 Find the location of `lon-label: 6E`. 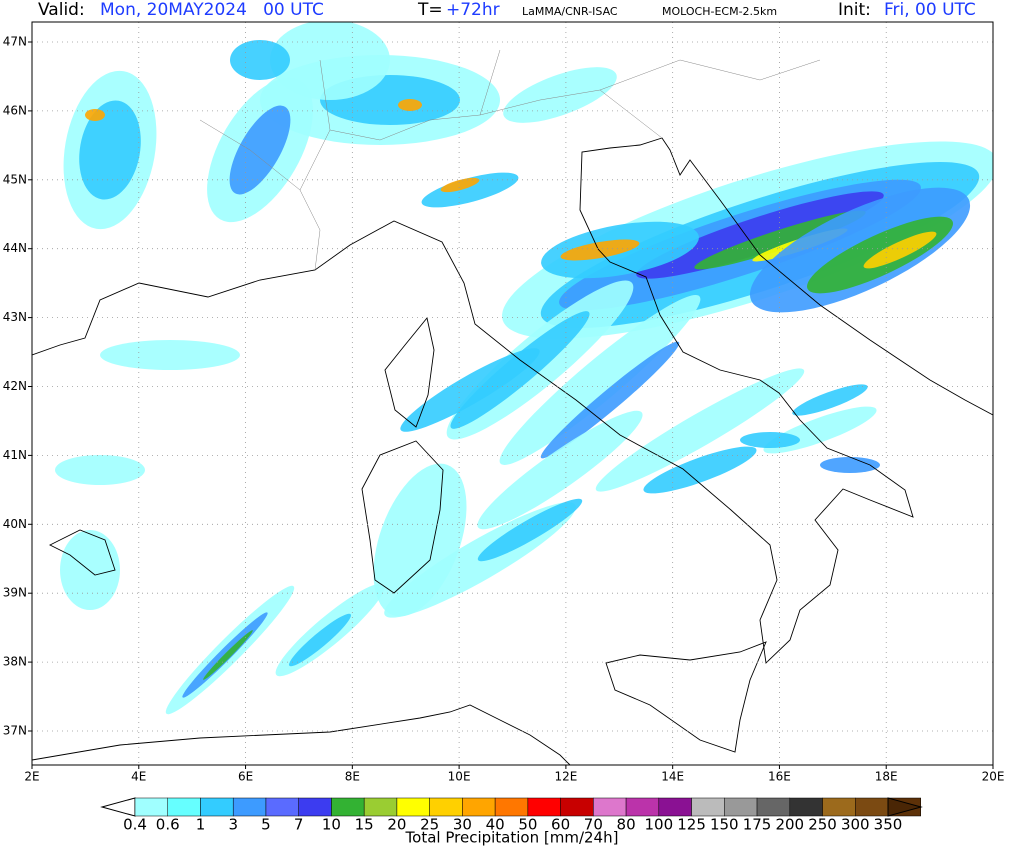

lon-label: 6E is located at coordinates (245, 777).